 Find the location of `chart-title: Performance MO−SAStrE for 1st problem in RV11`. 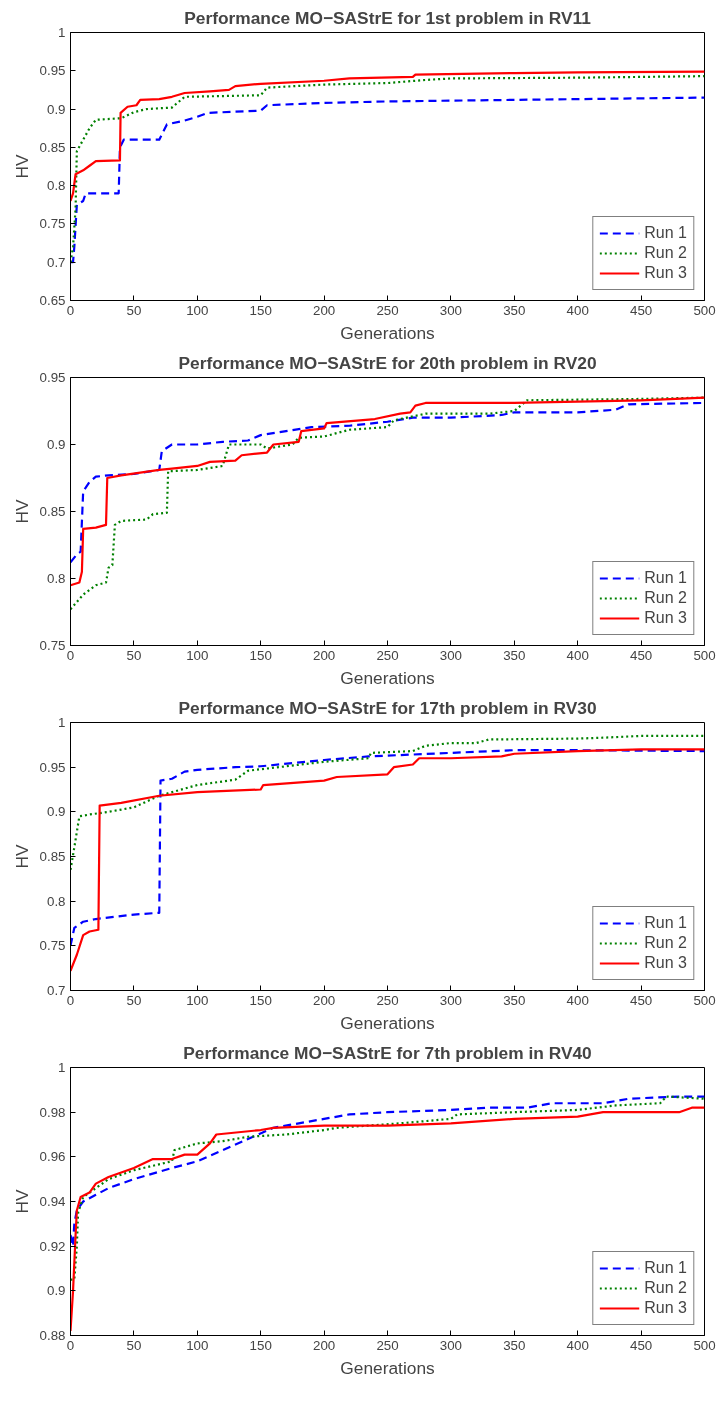

chart-title: Performance MO−SAStrE for 1st problem in RV11 is located at coordinates (388, 17).